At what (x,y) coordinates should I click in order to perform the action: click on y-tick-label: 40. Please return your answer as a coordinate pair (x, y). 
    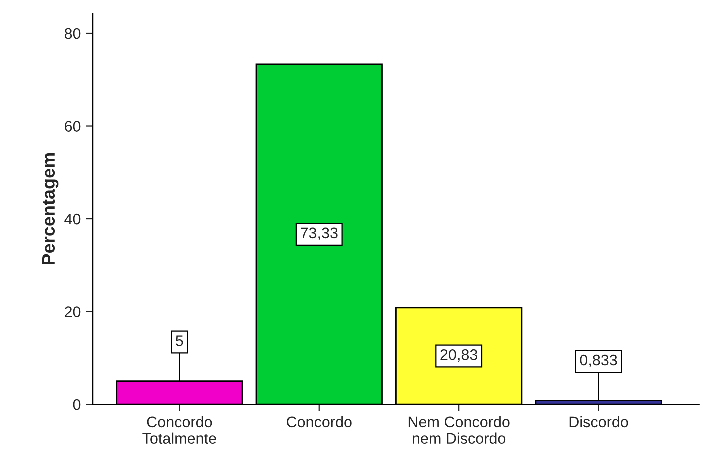
    Looking at the image, I should click on (72, 219).